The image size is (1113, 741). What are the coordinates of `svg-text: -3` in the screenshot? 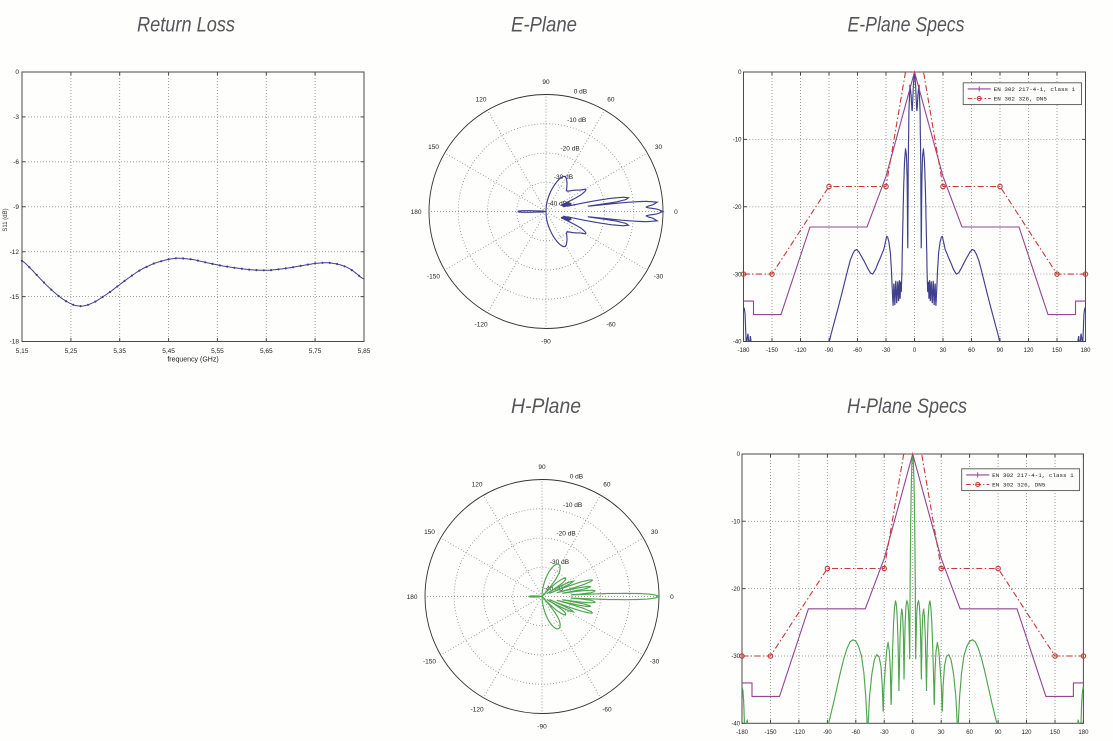 It's located at (16, 117).